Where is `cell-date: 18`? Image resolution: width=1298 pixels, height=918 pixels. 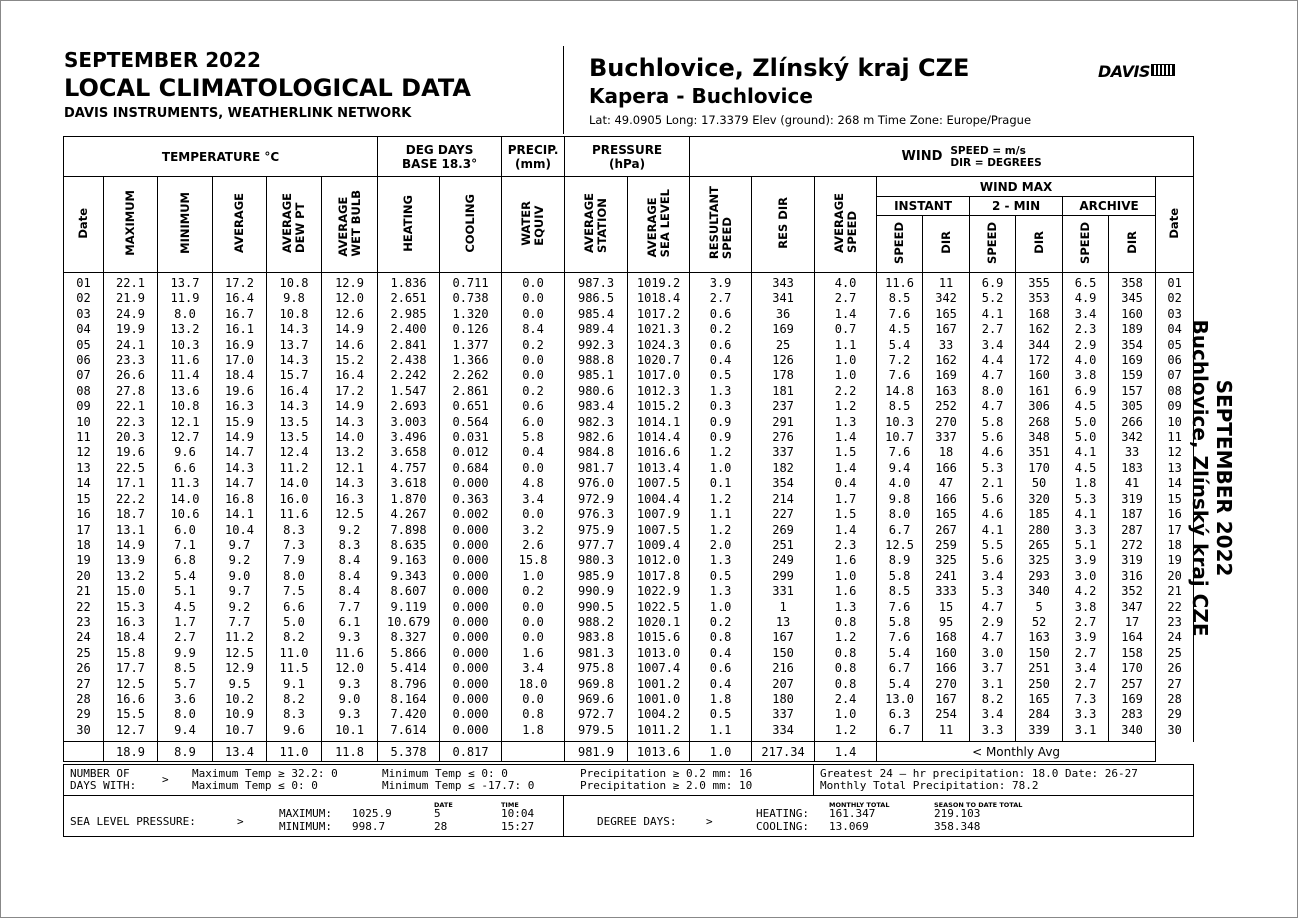
cell-date: 18 is located at coordinates (83, 545).